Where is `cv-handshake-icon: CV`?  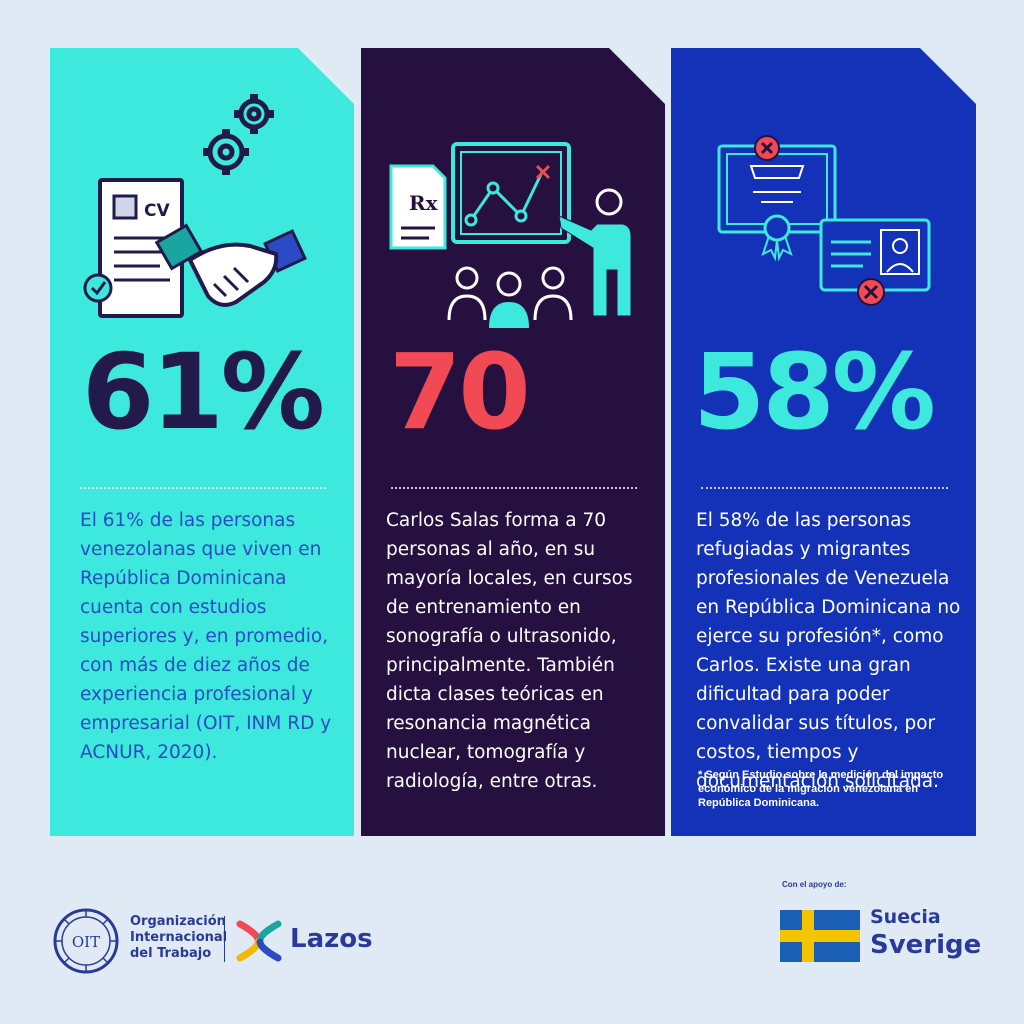
cv-handshake-icon: CV is located at coordinates (195, 206).